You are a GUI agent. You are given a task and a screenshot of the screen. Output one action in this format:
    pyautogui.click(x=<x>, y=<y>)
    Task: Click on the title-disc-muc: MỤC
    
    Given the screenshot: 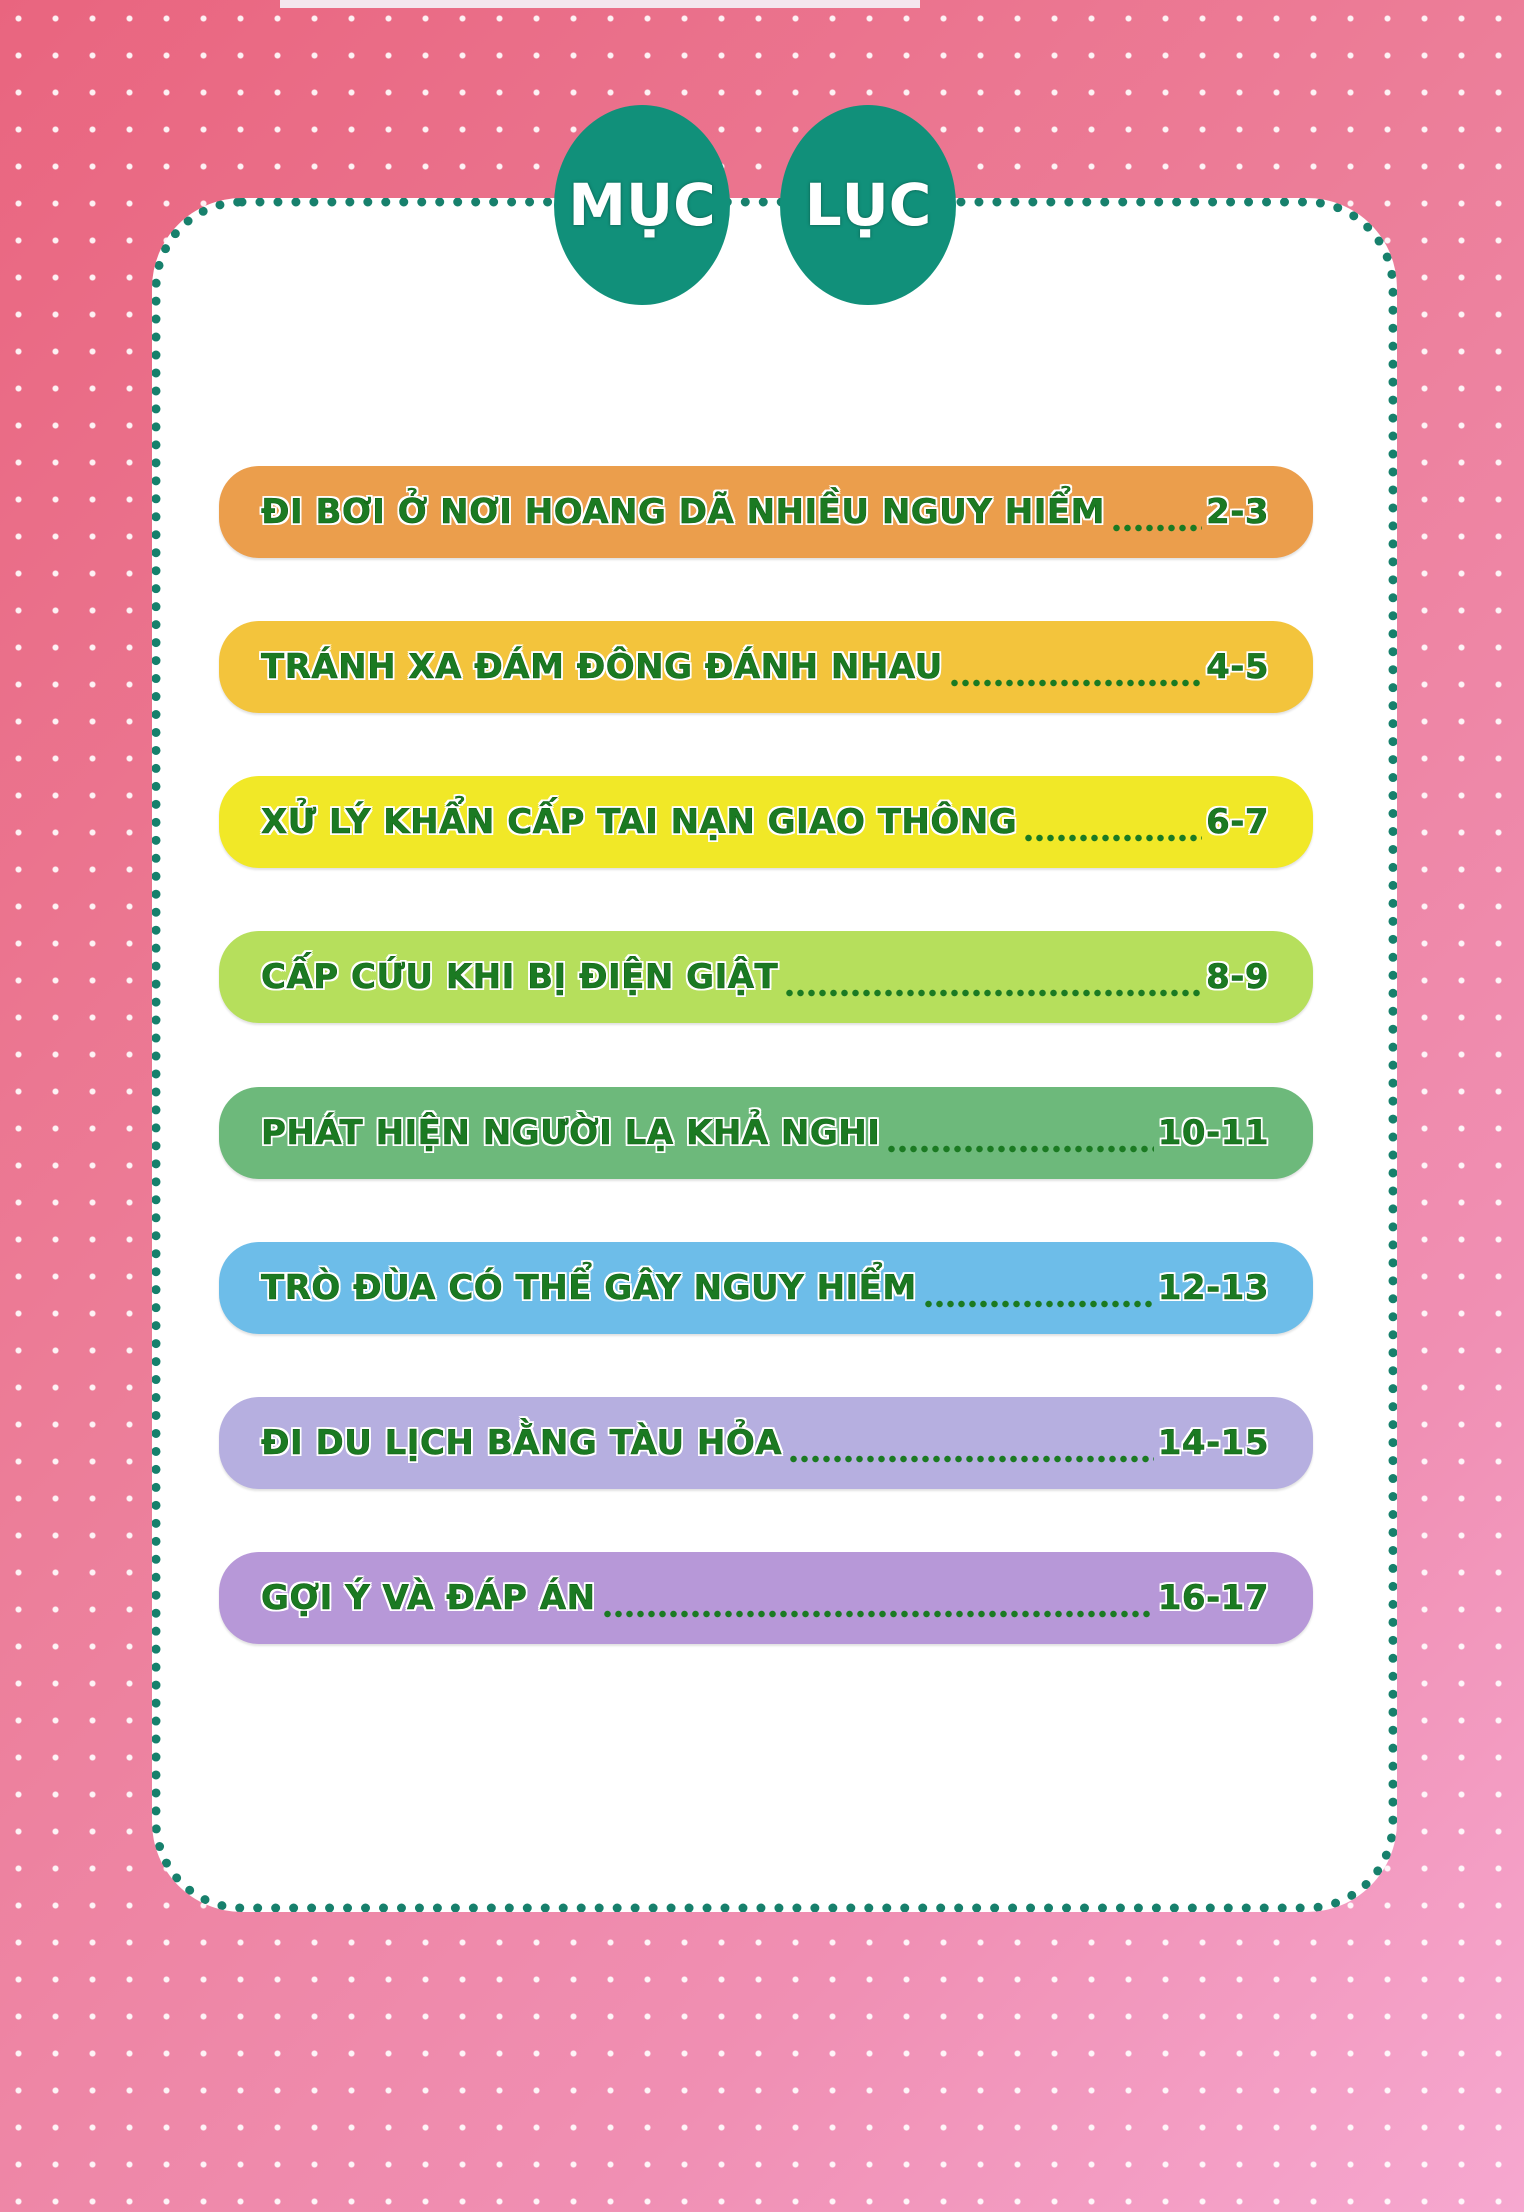 What is the action you would take?
    pyautogui.click(x=642, y=205)
    